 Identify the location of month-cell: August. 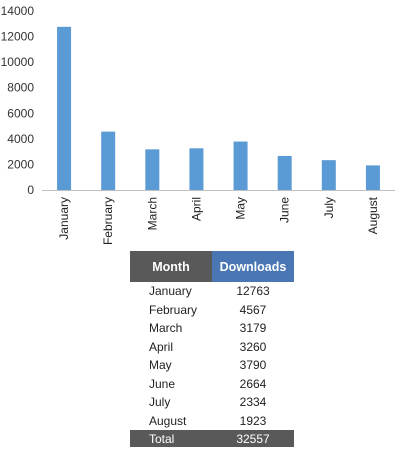
(168, 420).